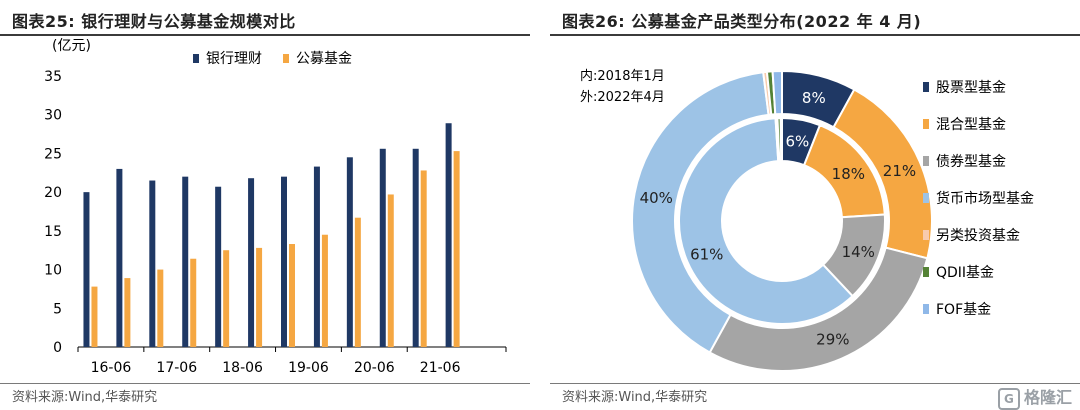  Describe the element at coordinates (308, 368) in the screenshot. I see `x-tick-label: 19-06` at that location.